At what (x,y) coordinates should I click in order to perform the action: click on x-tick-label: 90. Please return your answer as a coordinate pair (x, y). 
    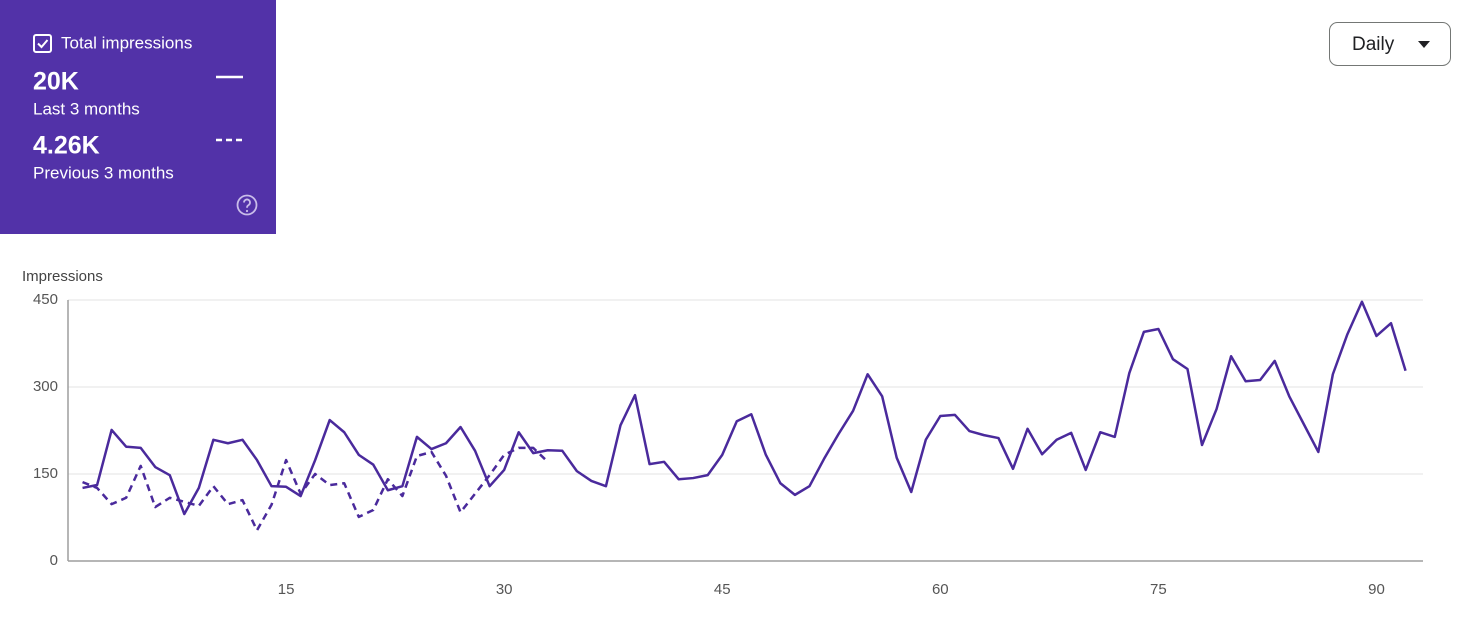
    Looking at the image, I should click on (1376, 589).